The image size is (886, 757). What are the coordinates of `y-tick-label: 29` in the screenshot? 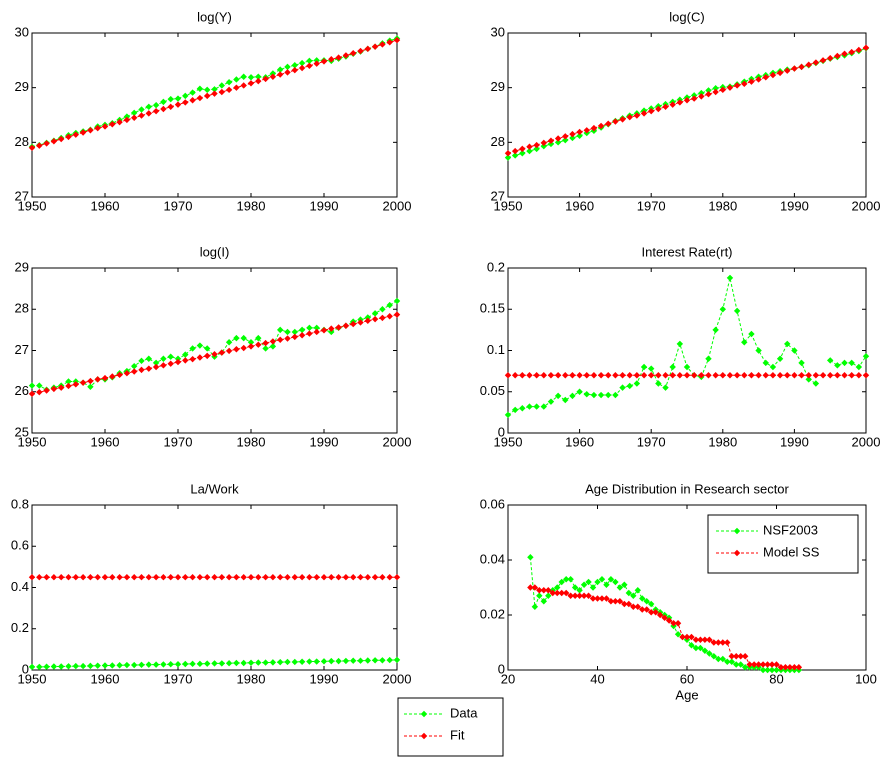 It's located at (498, 86).